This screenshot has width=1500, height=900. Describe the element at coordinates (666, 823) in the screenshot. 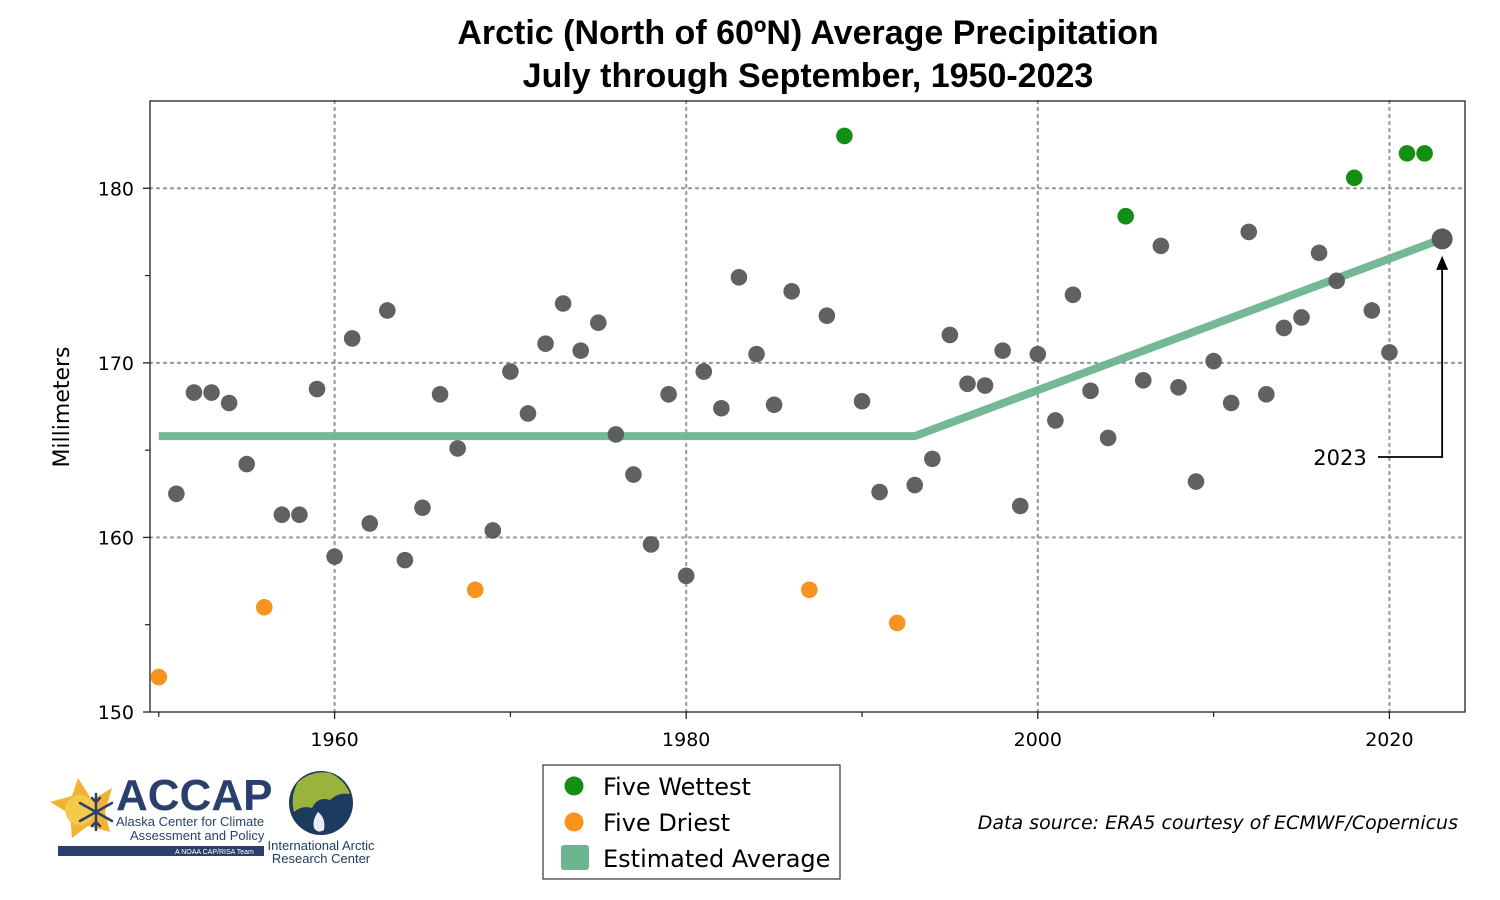

I see `legend-label-driest: Five Driest` at that location.